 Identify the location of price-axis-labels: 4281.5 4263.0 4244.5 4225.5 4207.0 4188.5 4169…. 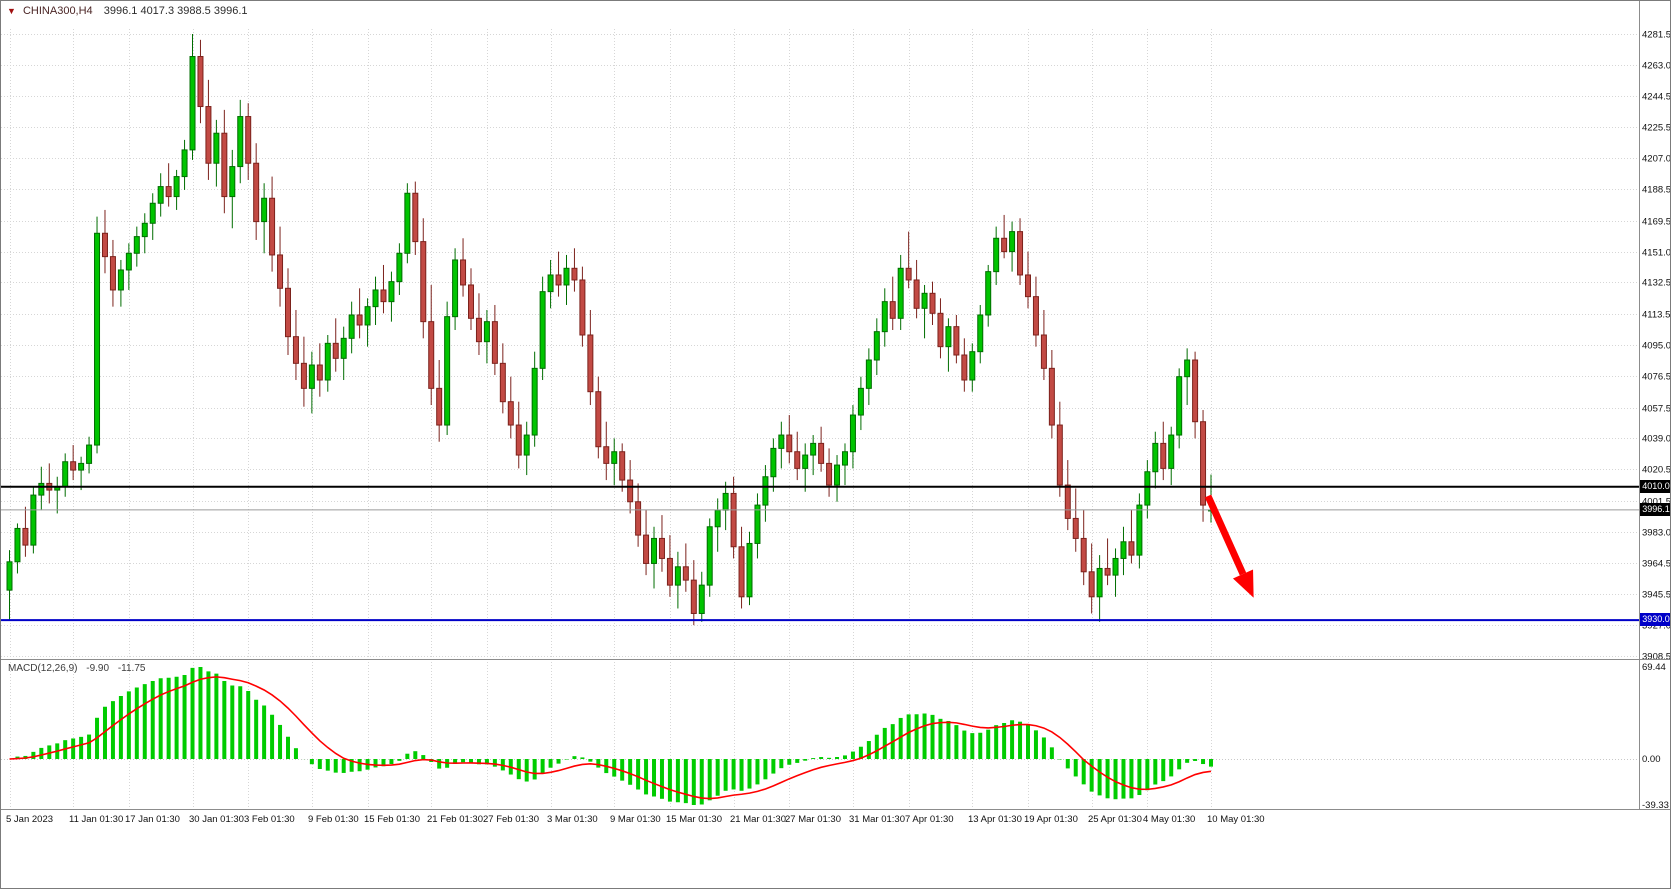
(1656, 346).